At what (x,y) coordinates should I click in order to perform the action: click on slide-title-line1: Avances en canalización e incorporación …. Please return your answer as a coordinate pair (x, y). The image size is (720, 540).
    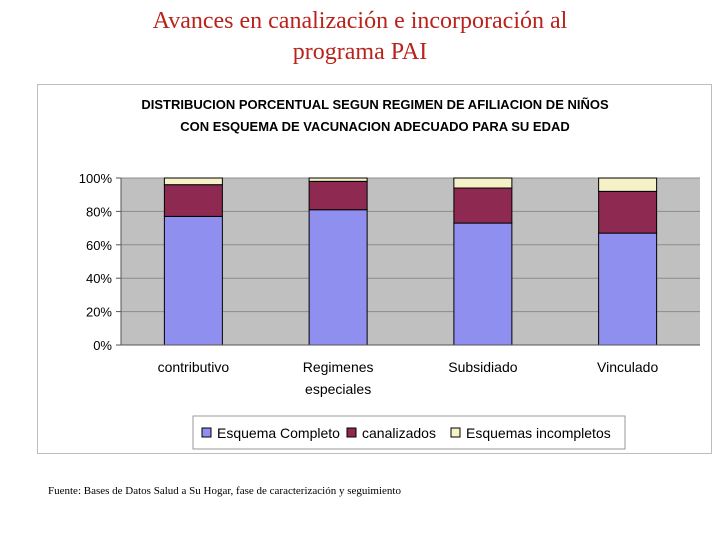
    Looking at the image, I should click on (360, 21).